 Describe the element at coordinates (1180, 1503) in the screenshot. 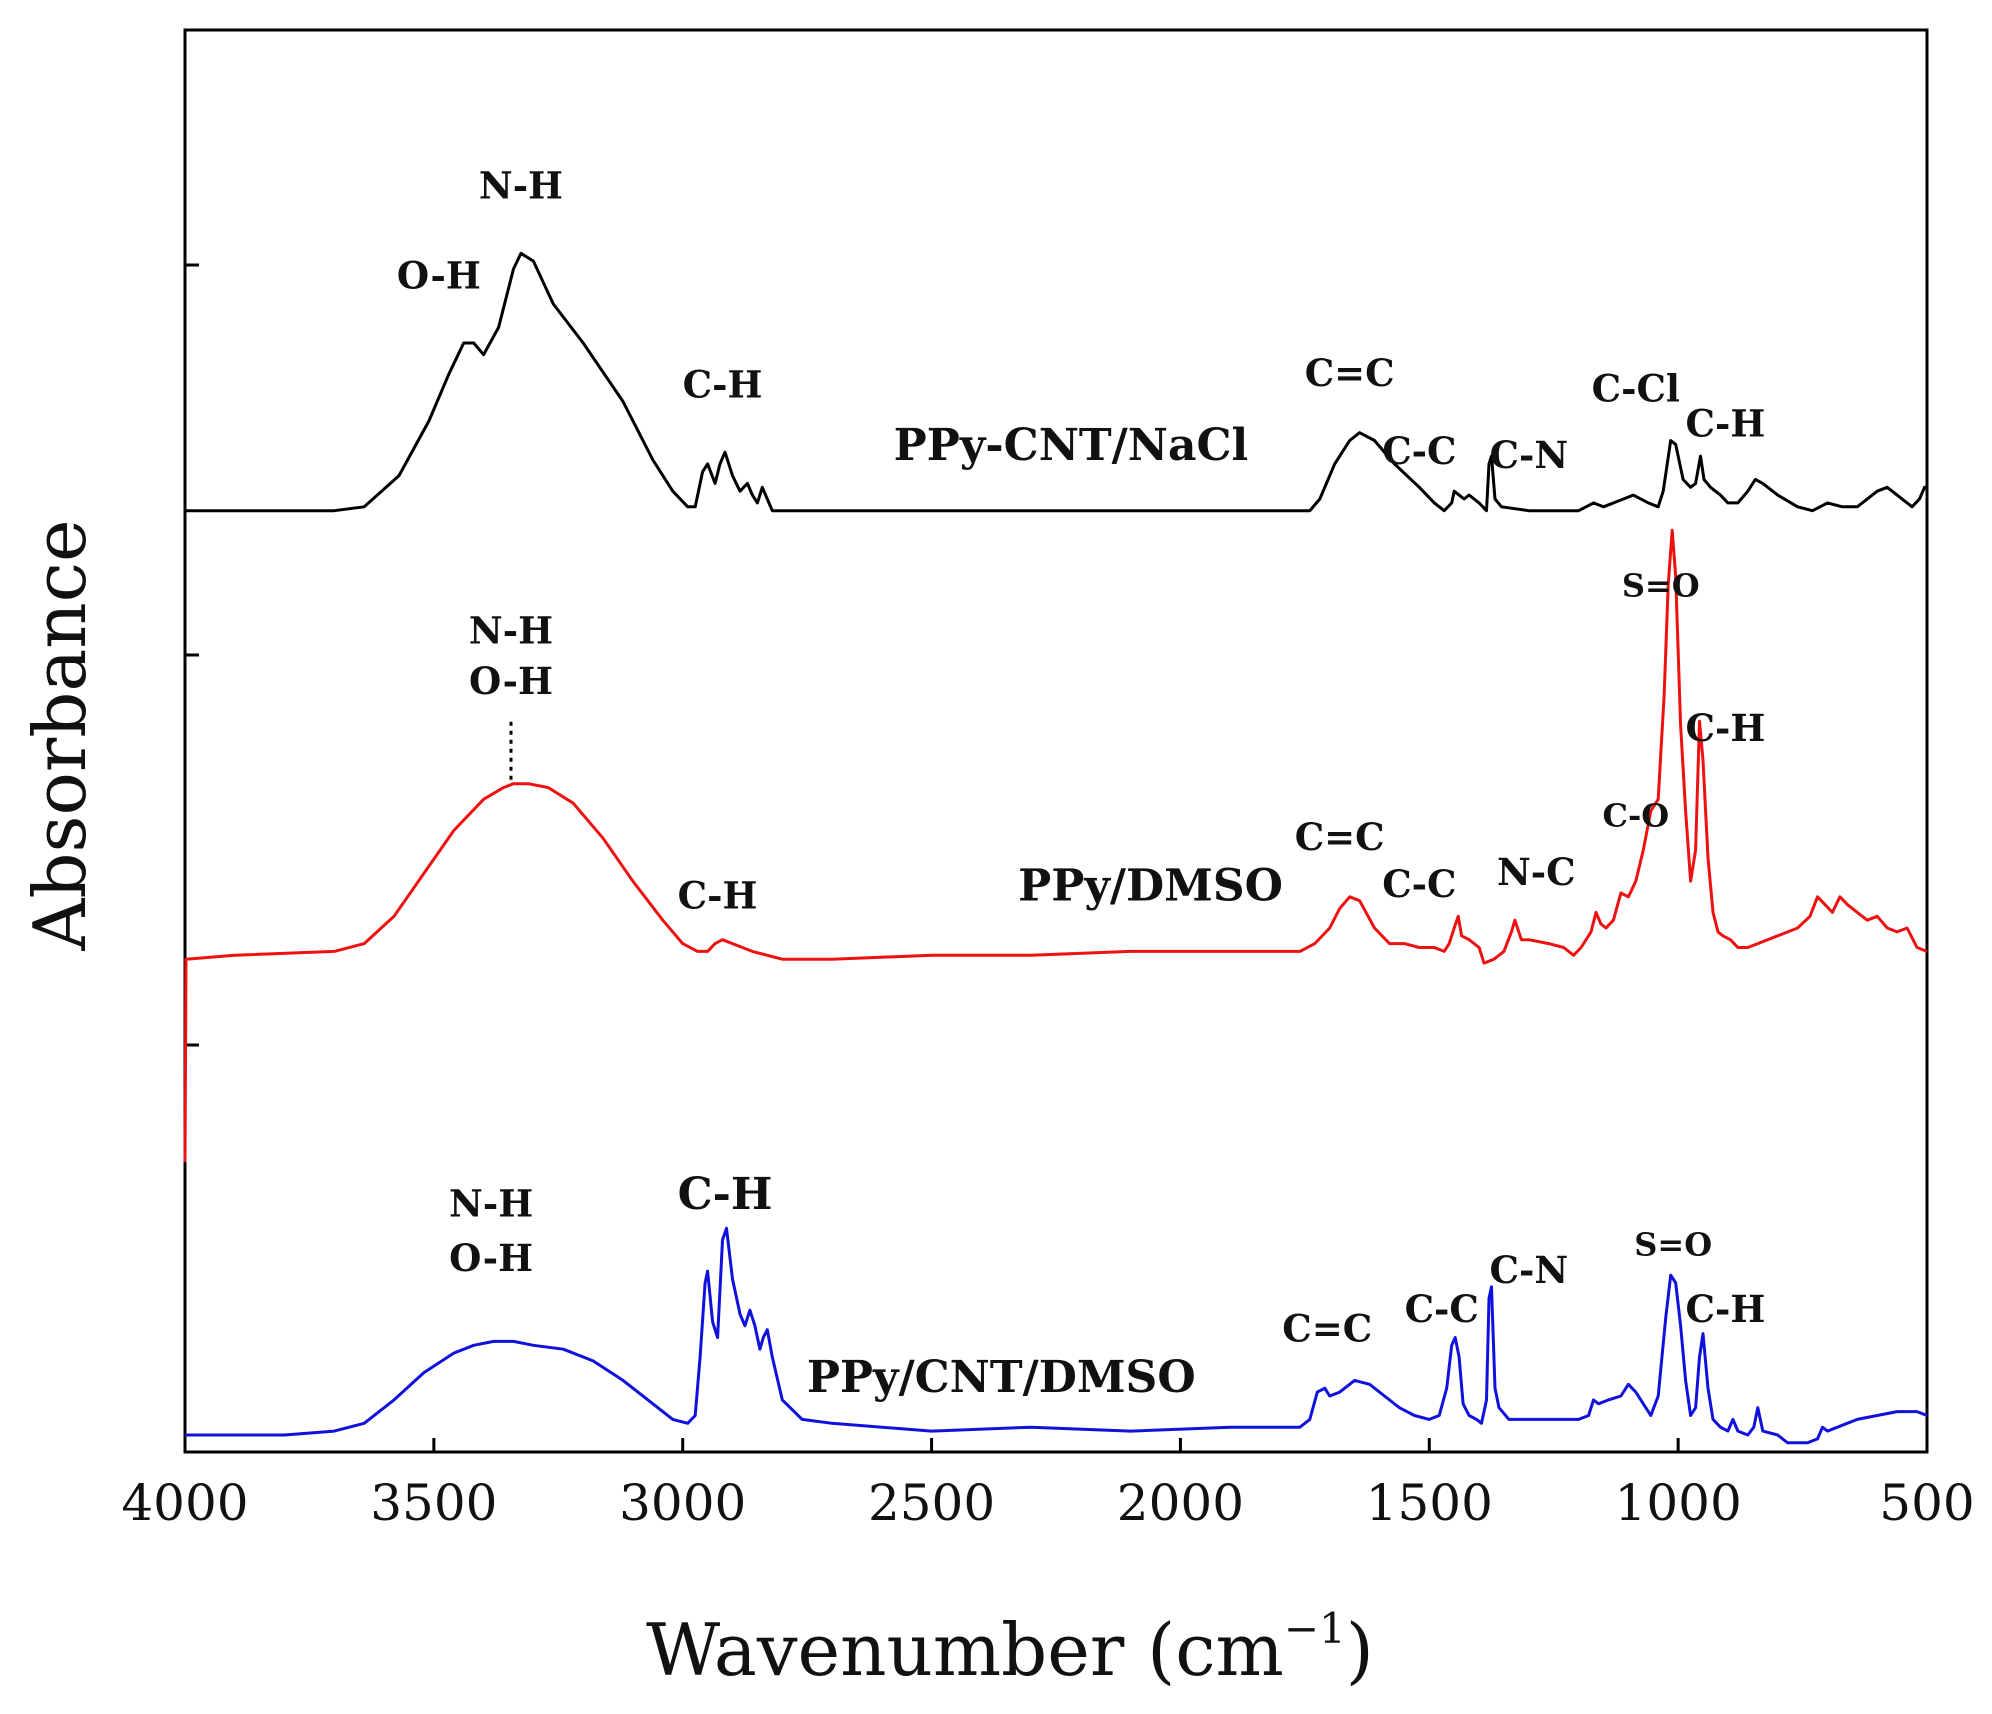

I see `x-tick-label-2000: 2000` at that location.